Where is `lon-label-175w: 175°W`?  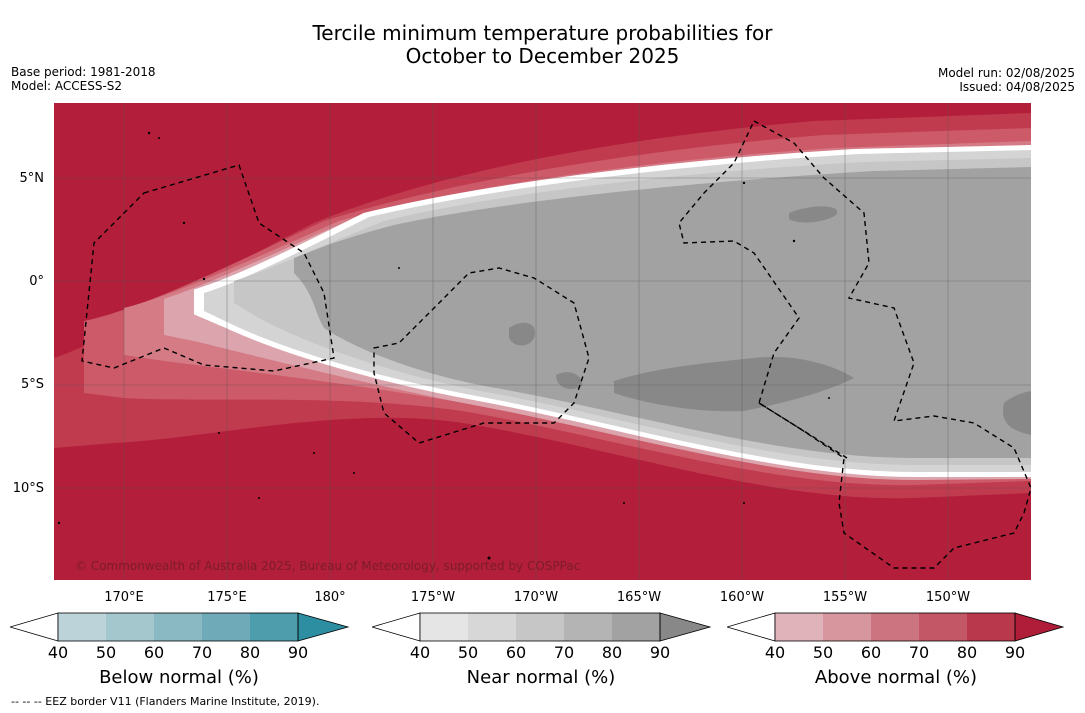
lon-label-175w: 175°W is located at coordinates (433, 597).